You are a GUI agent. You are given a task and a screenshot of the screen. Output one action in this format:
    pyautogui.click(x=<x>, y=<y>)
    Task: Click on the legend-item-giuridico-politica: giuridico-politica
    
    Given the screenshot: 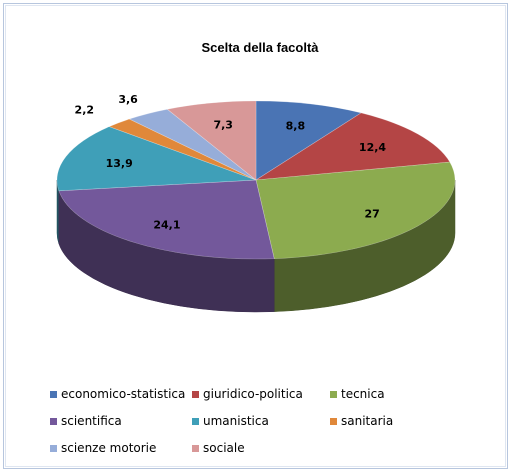 What is the action you would take?
    pyautogui.click(x=247, y=394)
    